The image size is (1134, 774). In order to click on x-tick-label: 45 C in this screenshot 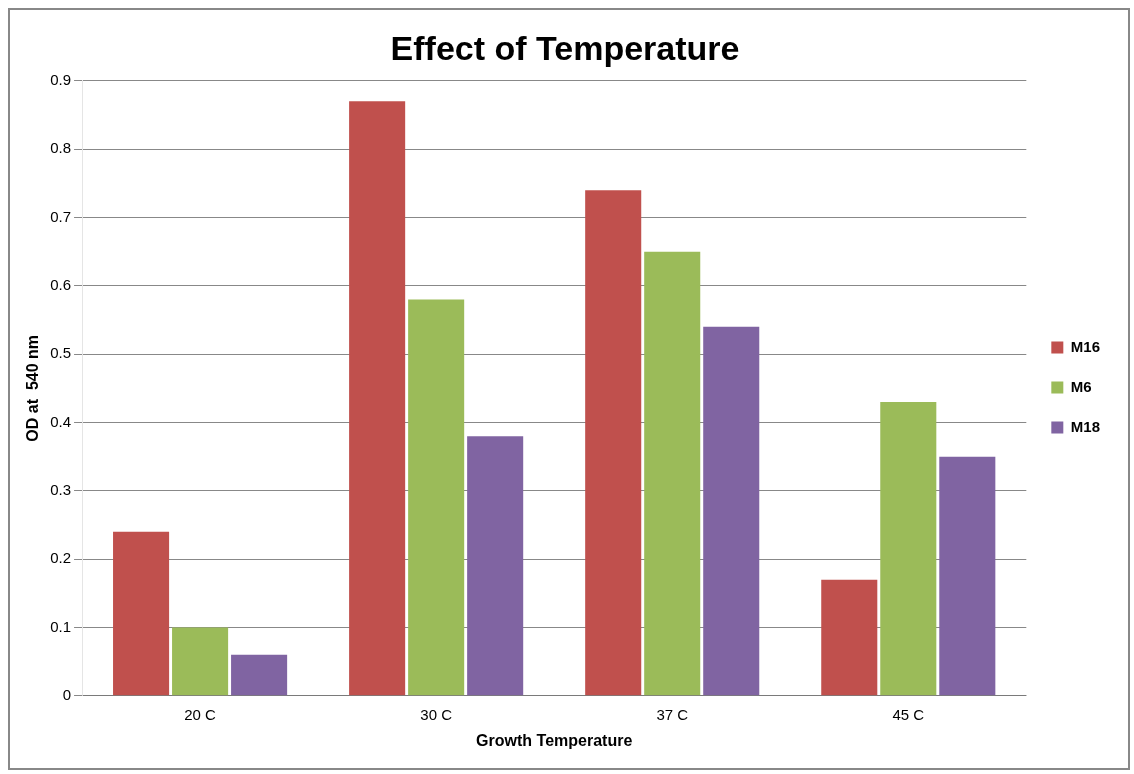, I will do `click(908, 714)`.